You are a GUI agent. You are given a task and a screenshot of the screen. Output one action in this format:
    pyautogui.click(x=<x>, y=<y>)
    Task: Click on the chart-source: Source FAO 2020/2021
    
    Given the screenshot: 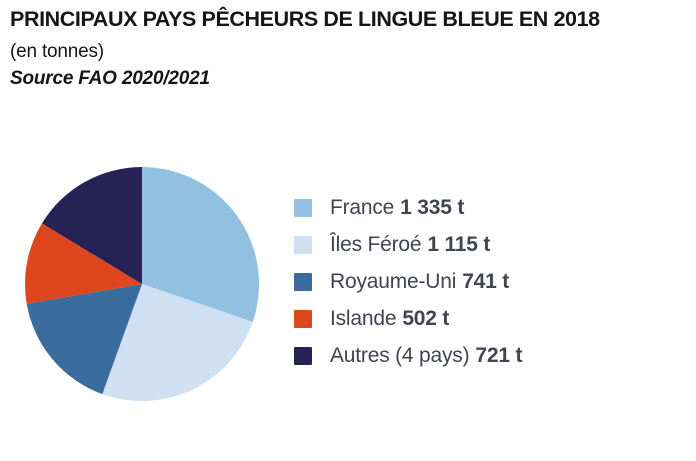 What is the action you would take?
    pyautogui.click(x=110, y=78)
    